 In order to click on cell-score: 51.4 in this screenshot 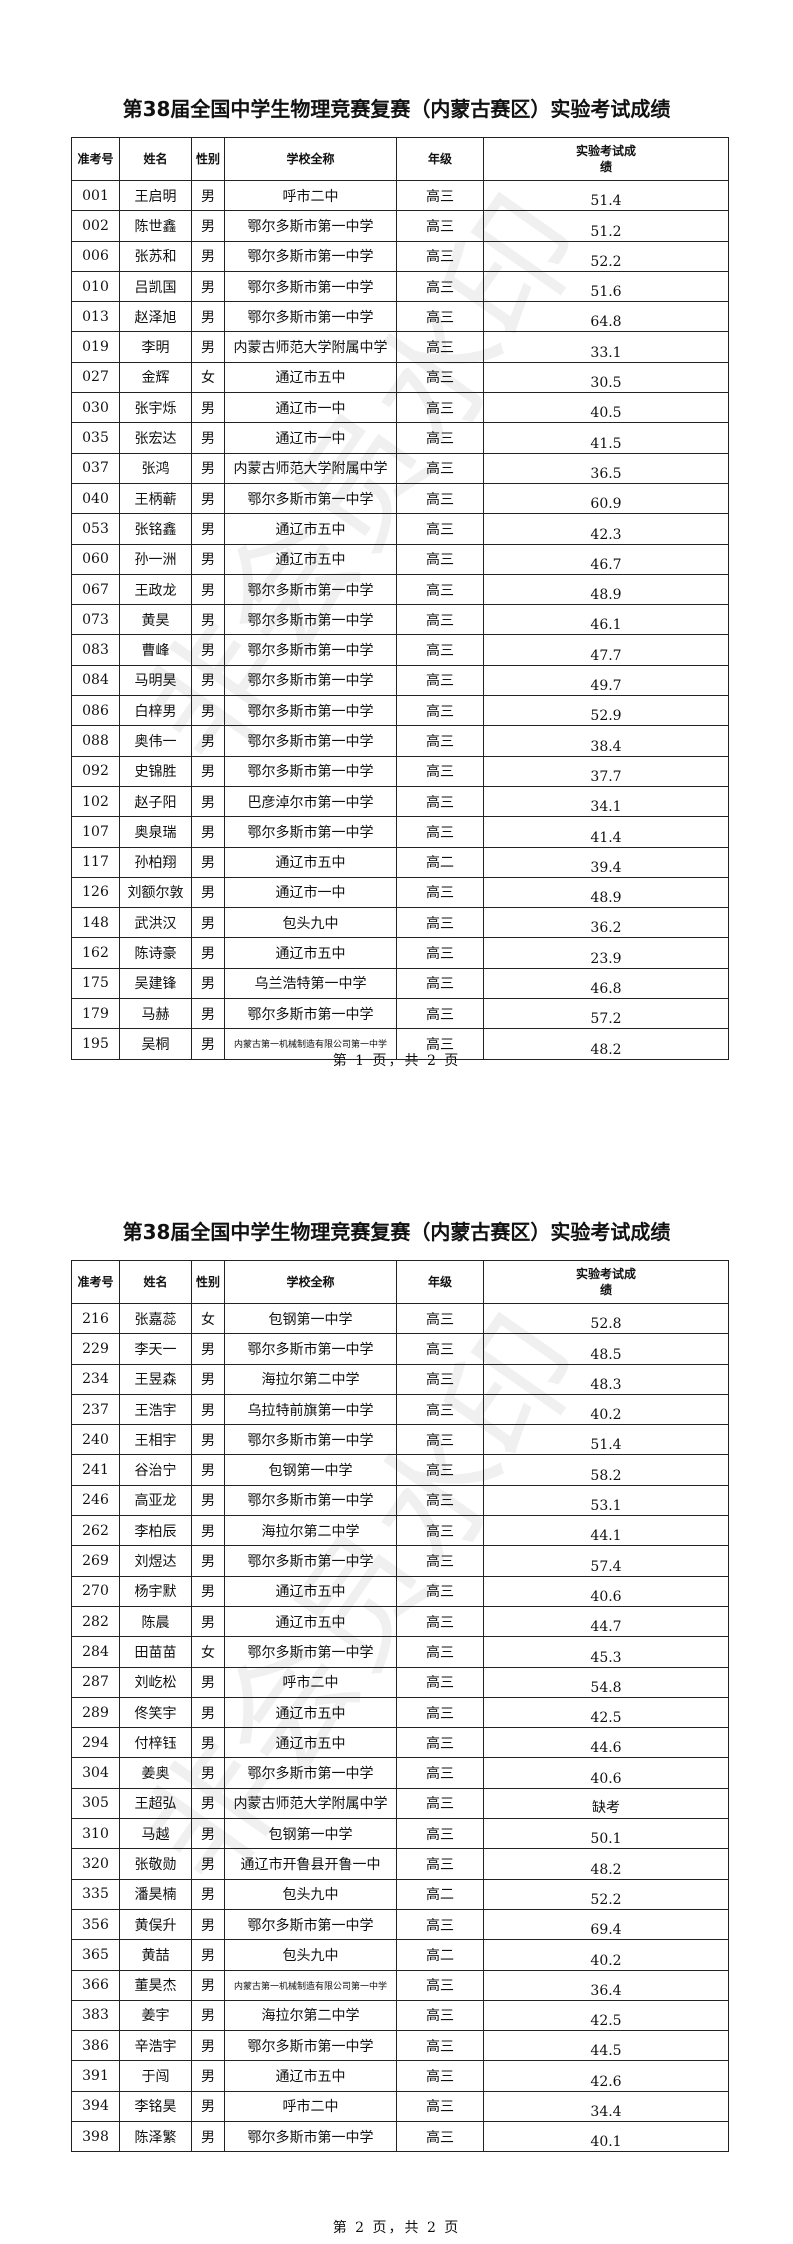, I will do `click(606, 195)`.